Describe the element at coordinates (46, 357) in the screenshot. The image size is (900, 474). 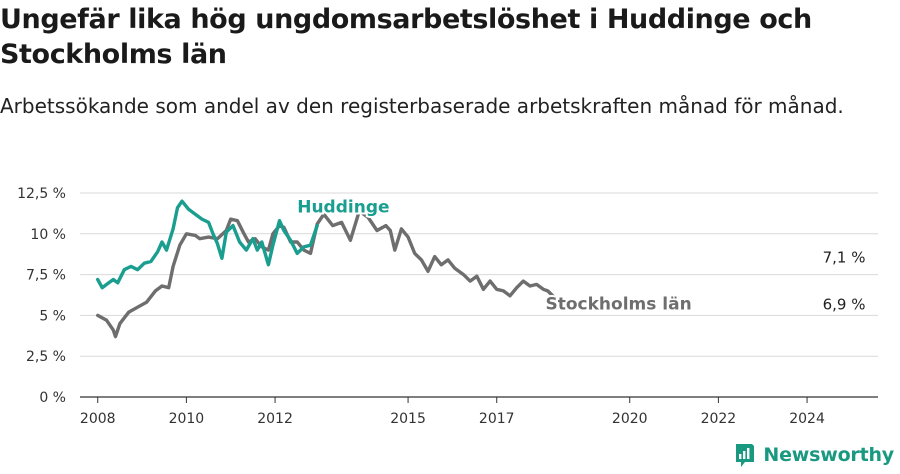
I see `y-tick-label: 2,5 %` at that location.